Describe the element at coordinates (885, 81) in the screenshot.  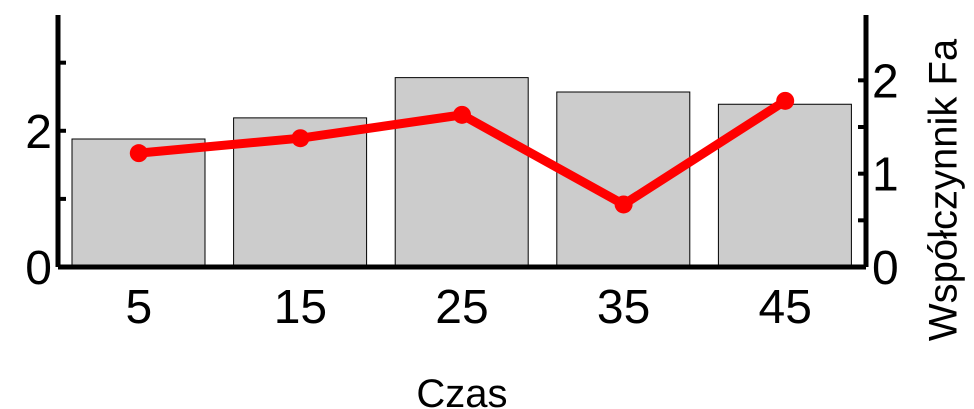
I see `y2-tick-label: 2` at that location.